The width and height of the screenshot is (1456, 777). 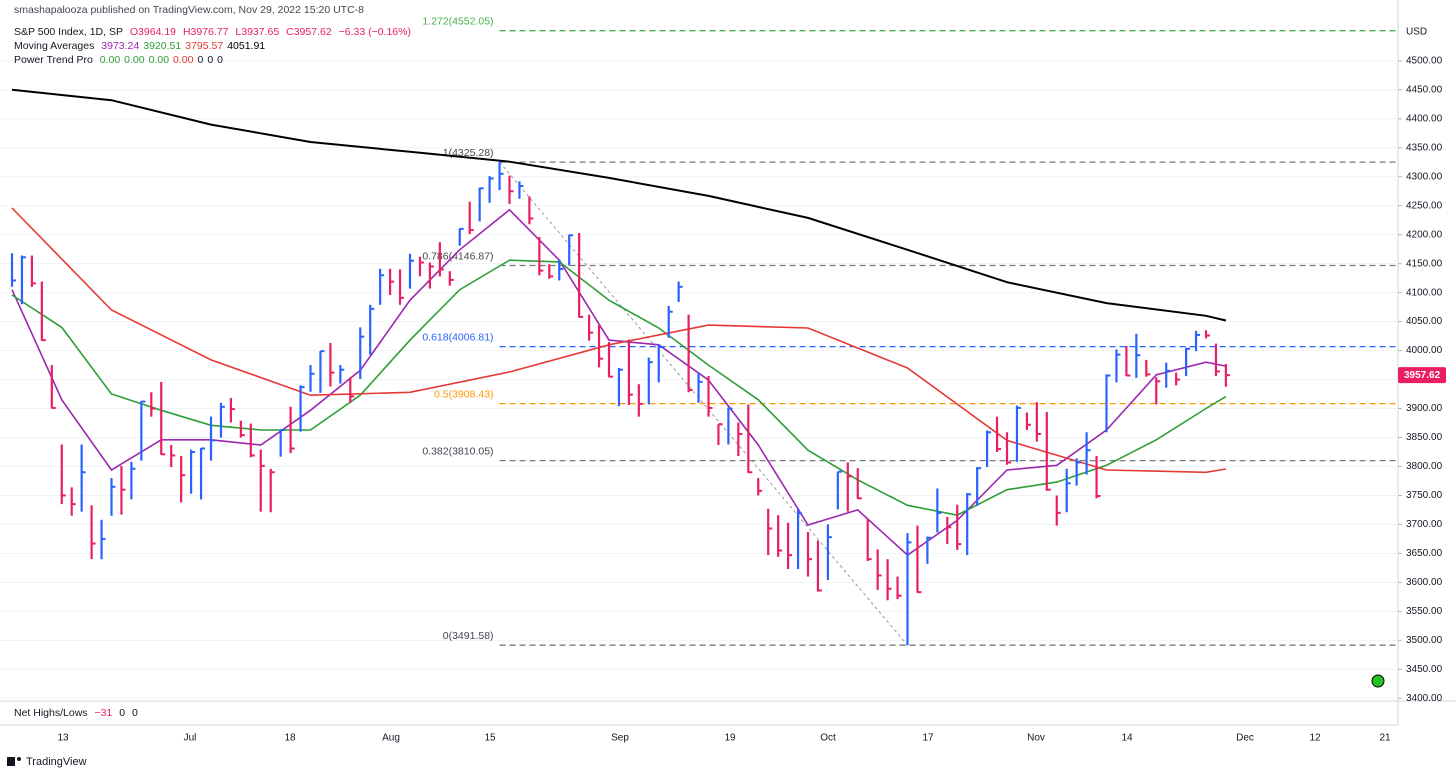 I want to click on indicator-values: 0.00 0.00 0.00 0.00 0 0 0, so click(x=163, y=60).